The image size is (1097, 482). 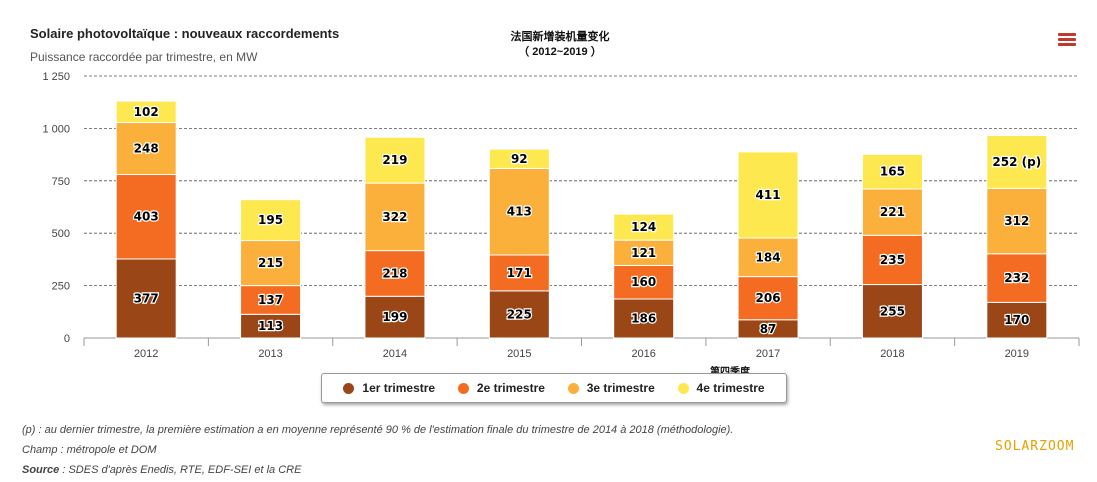 I want to click on bar-data-label: 221, so click(x=892, y=212).